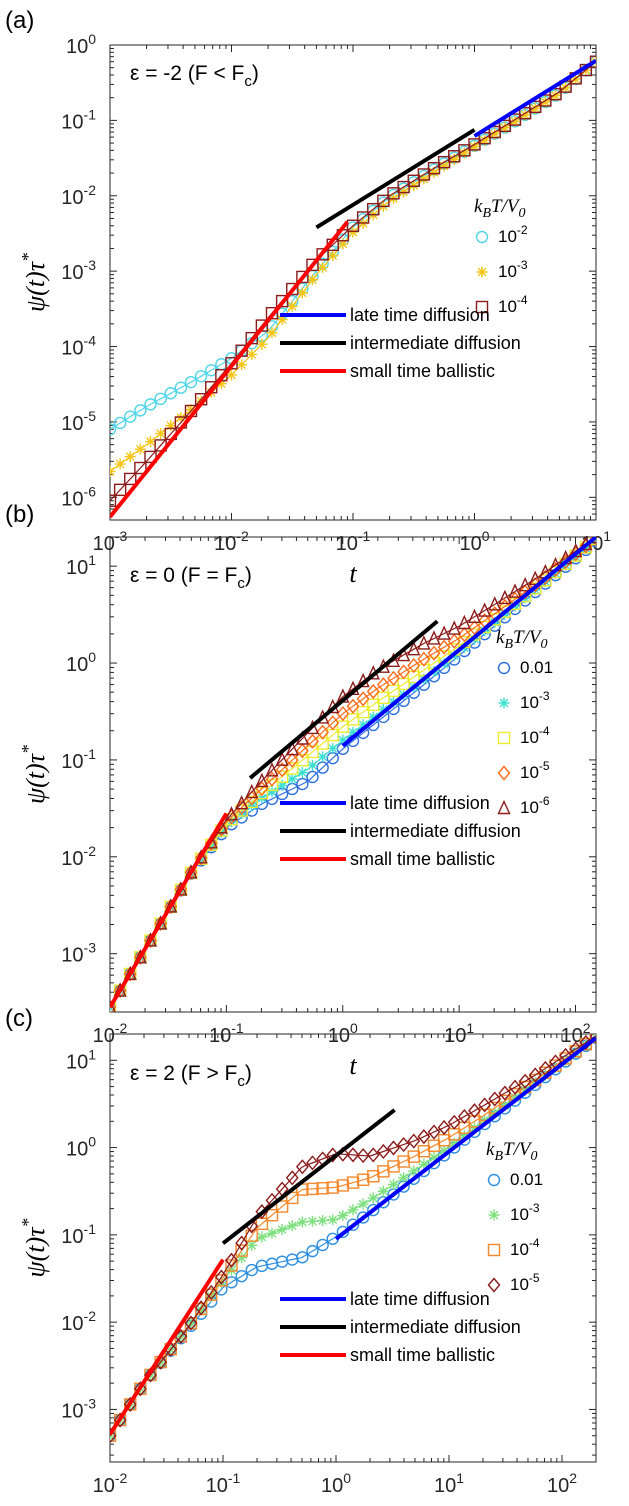 The height and width of the screenshot is (1506, 629). What do you see at coordinates (422, 1355) in the screenshot?
I see `legend-entry: small time ballistic` at bounding box center [422, 1355].